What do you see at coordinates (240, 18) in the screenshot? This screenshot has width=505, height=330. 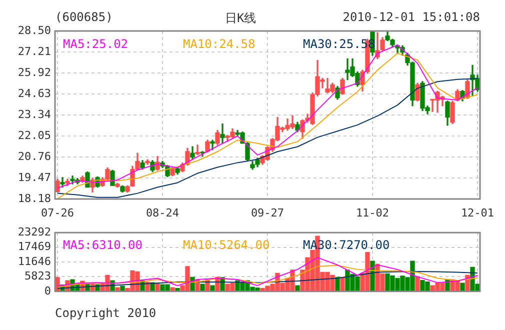 I see `chart-subtitle: 日K线` at bounding box center [240, 18].